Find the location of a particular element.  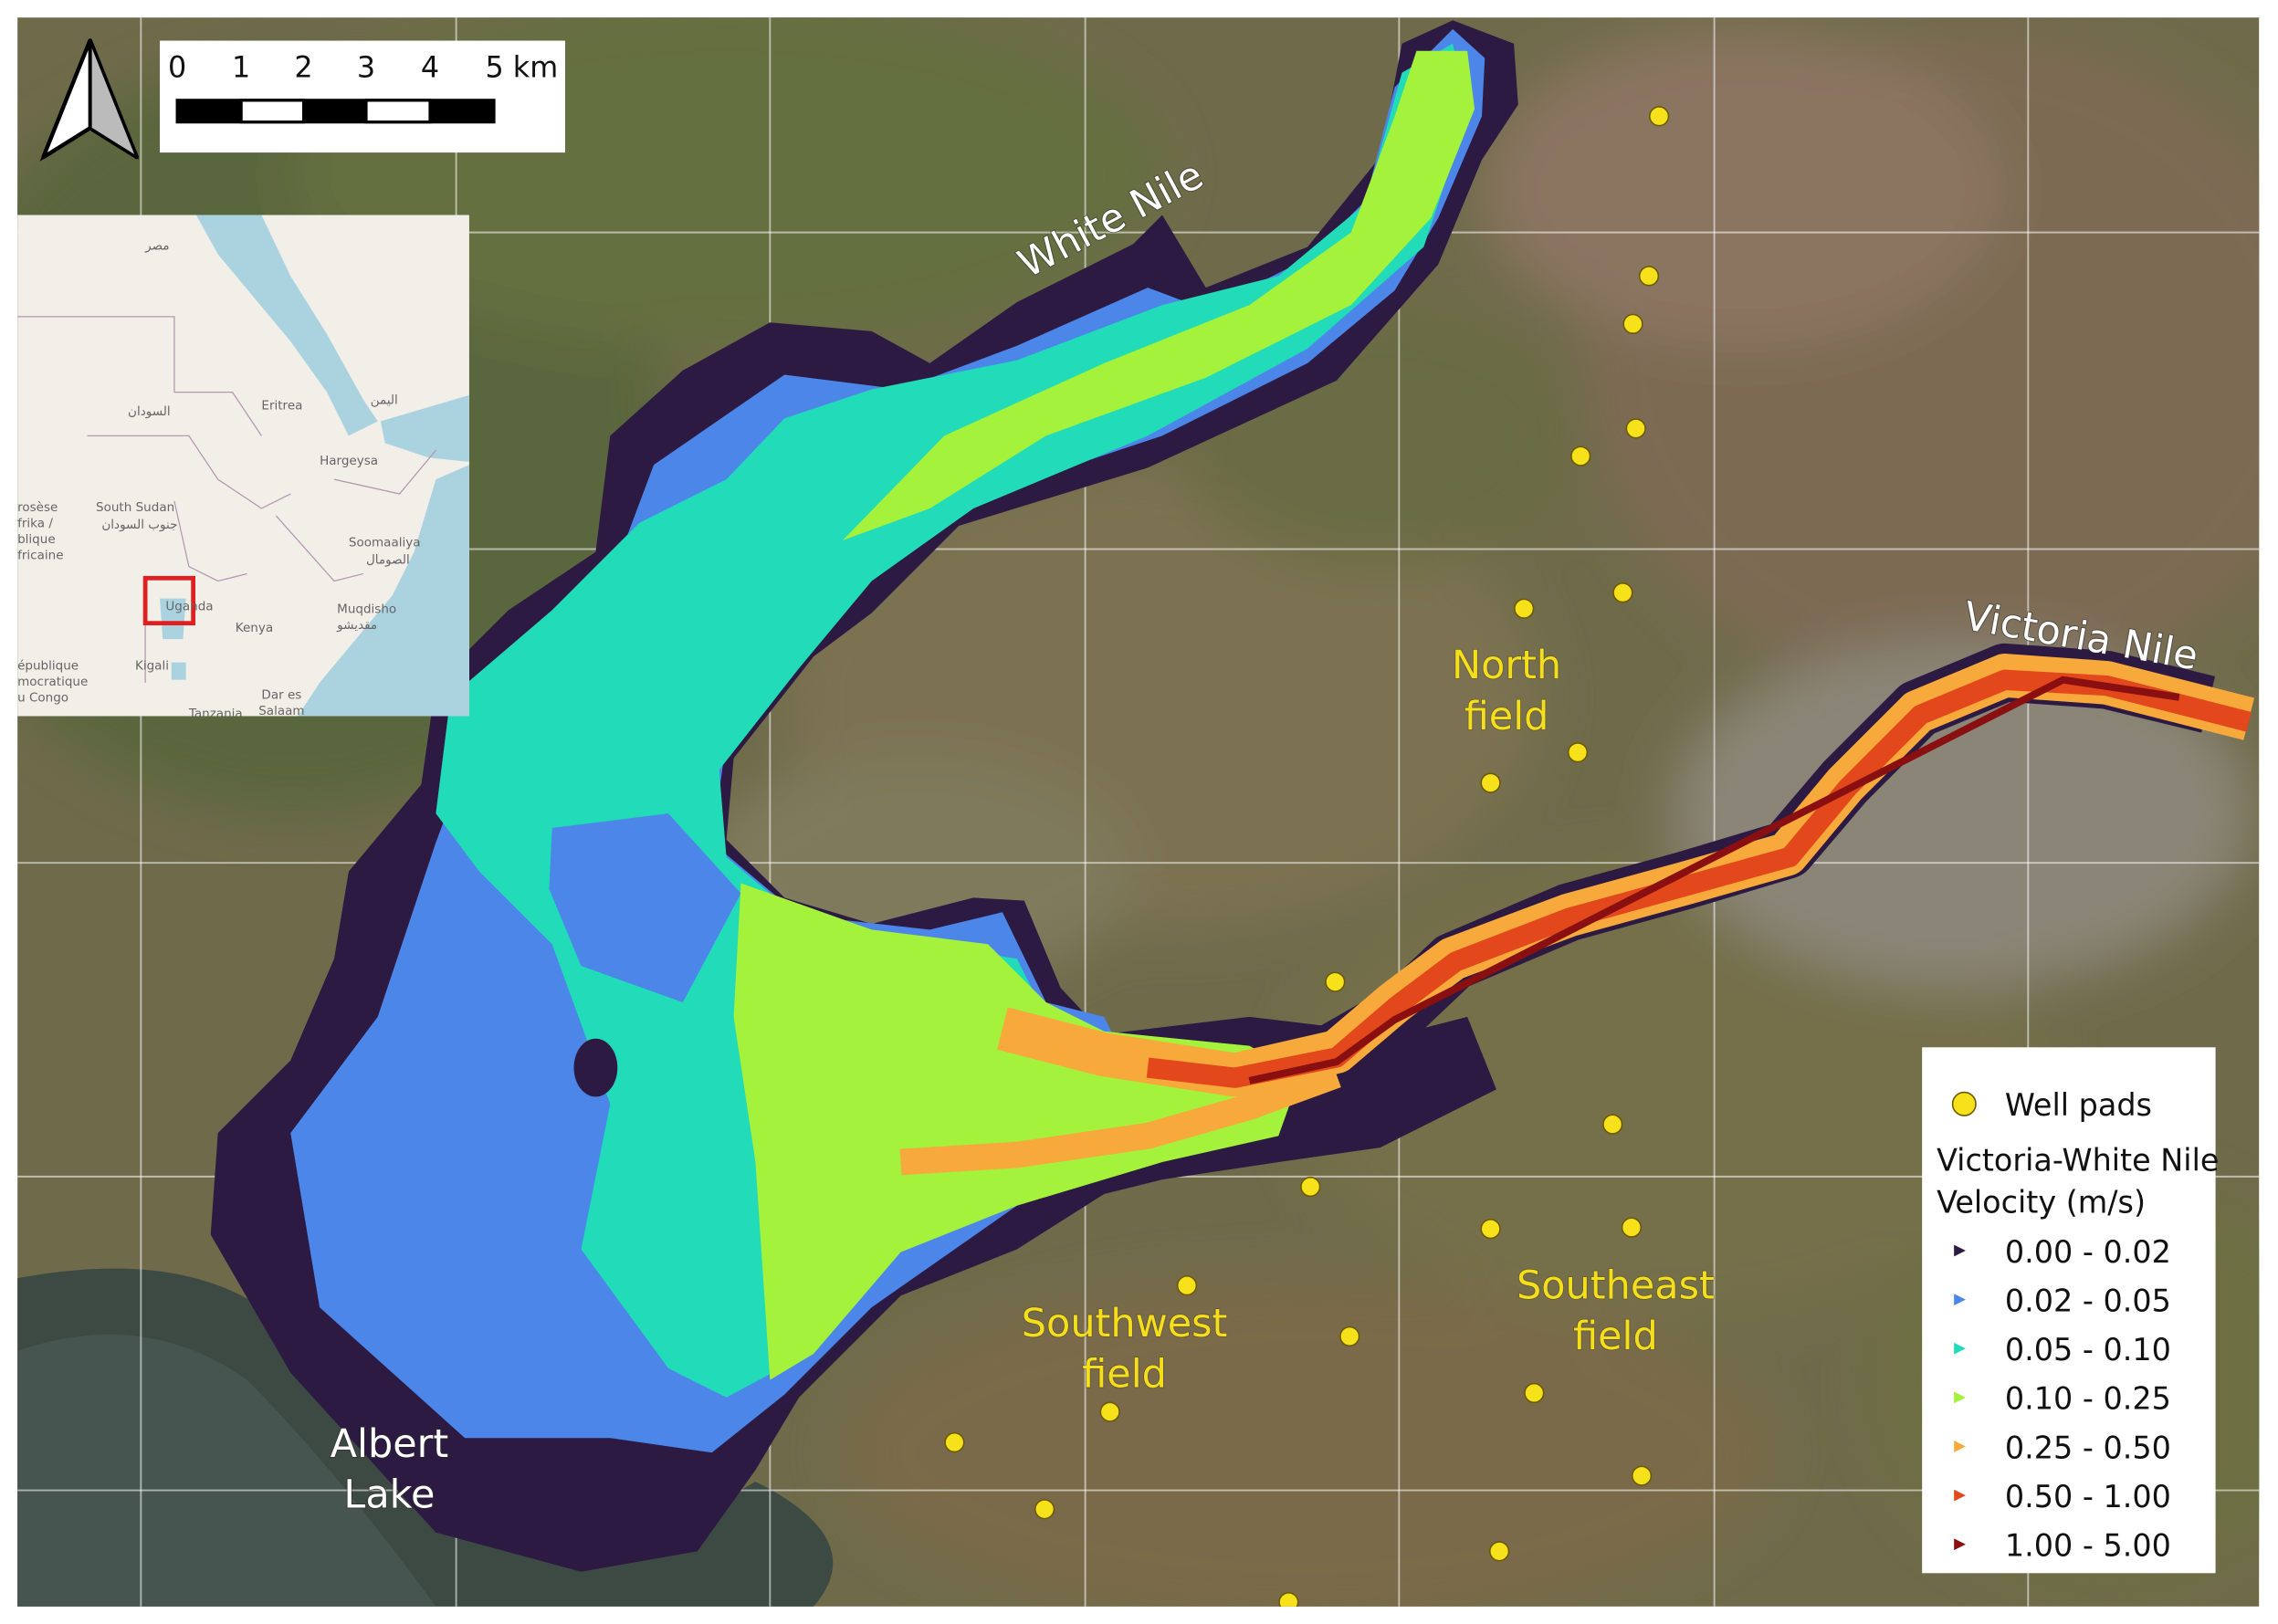

velocity-class-0-island is located at coordinates (595, 1067).